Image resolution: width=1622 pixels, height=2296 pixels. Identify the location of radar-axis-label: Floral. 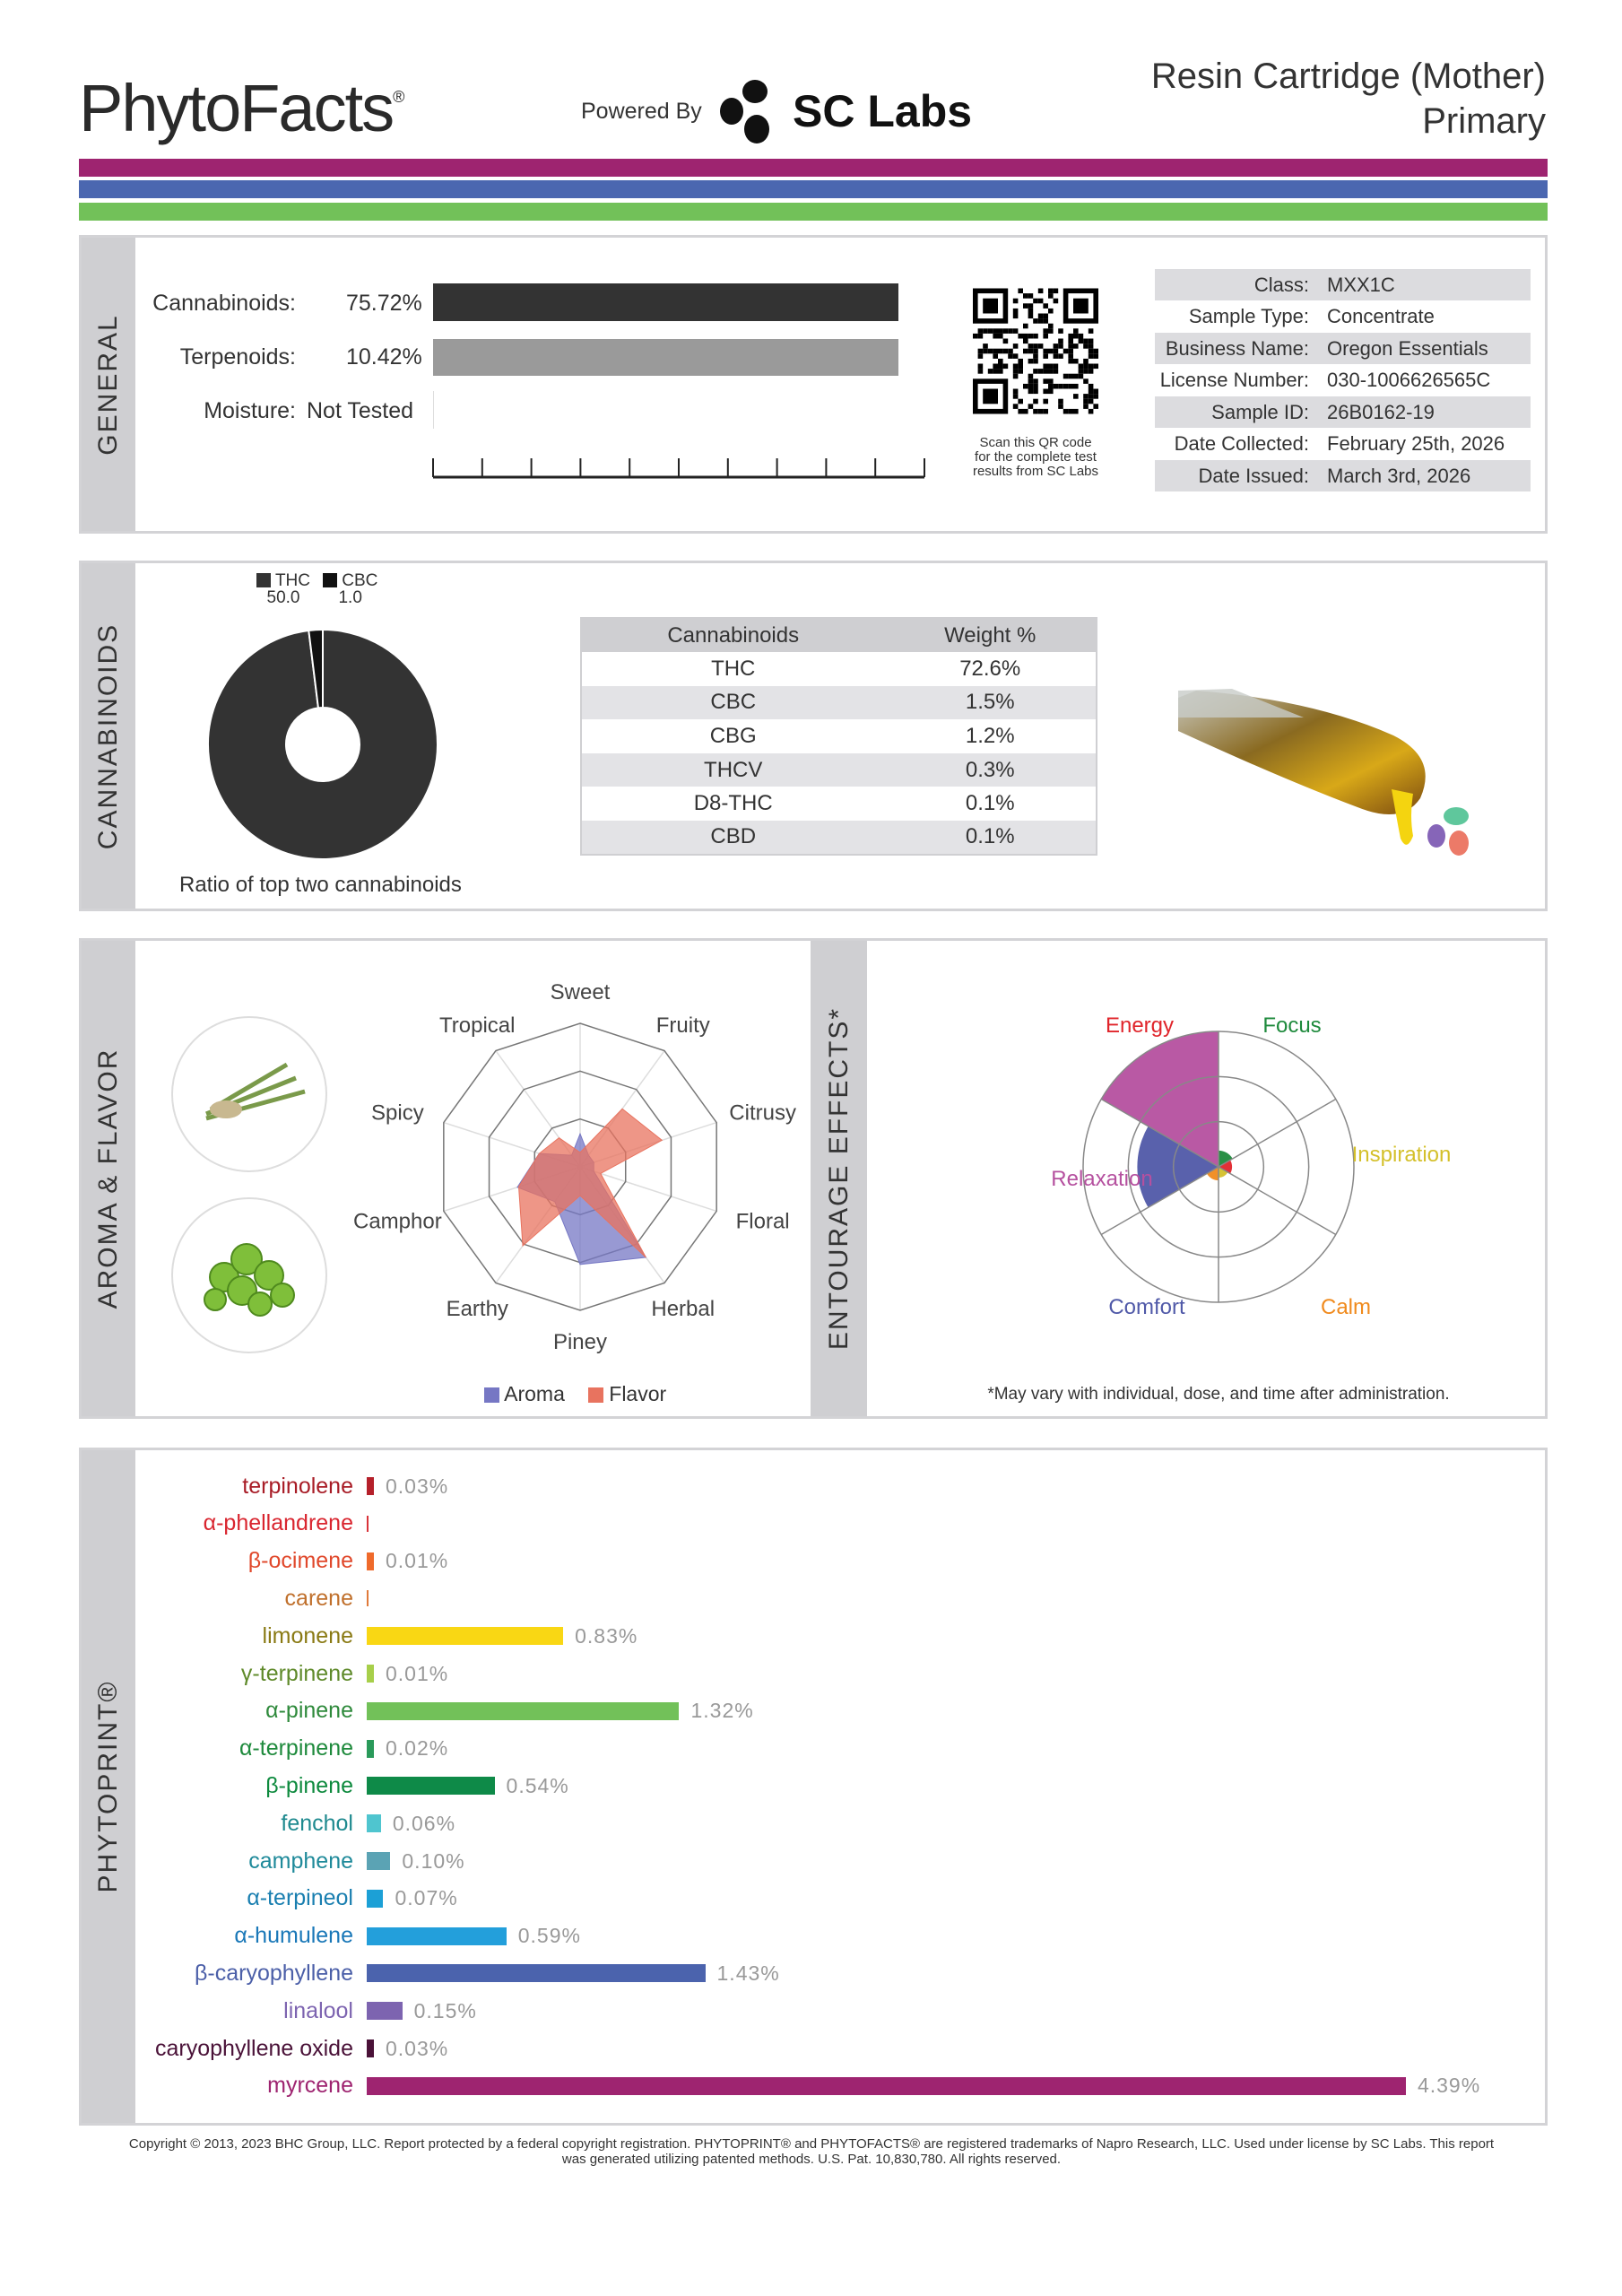
(763, 1221).